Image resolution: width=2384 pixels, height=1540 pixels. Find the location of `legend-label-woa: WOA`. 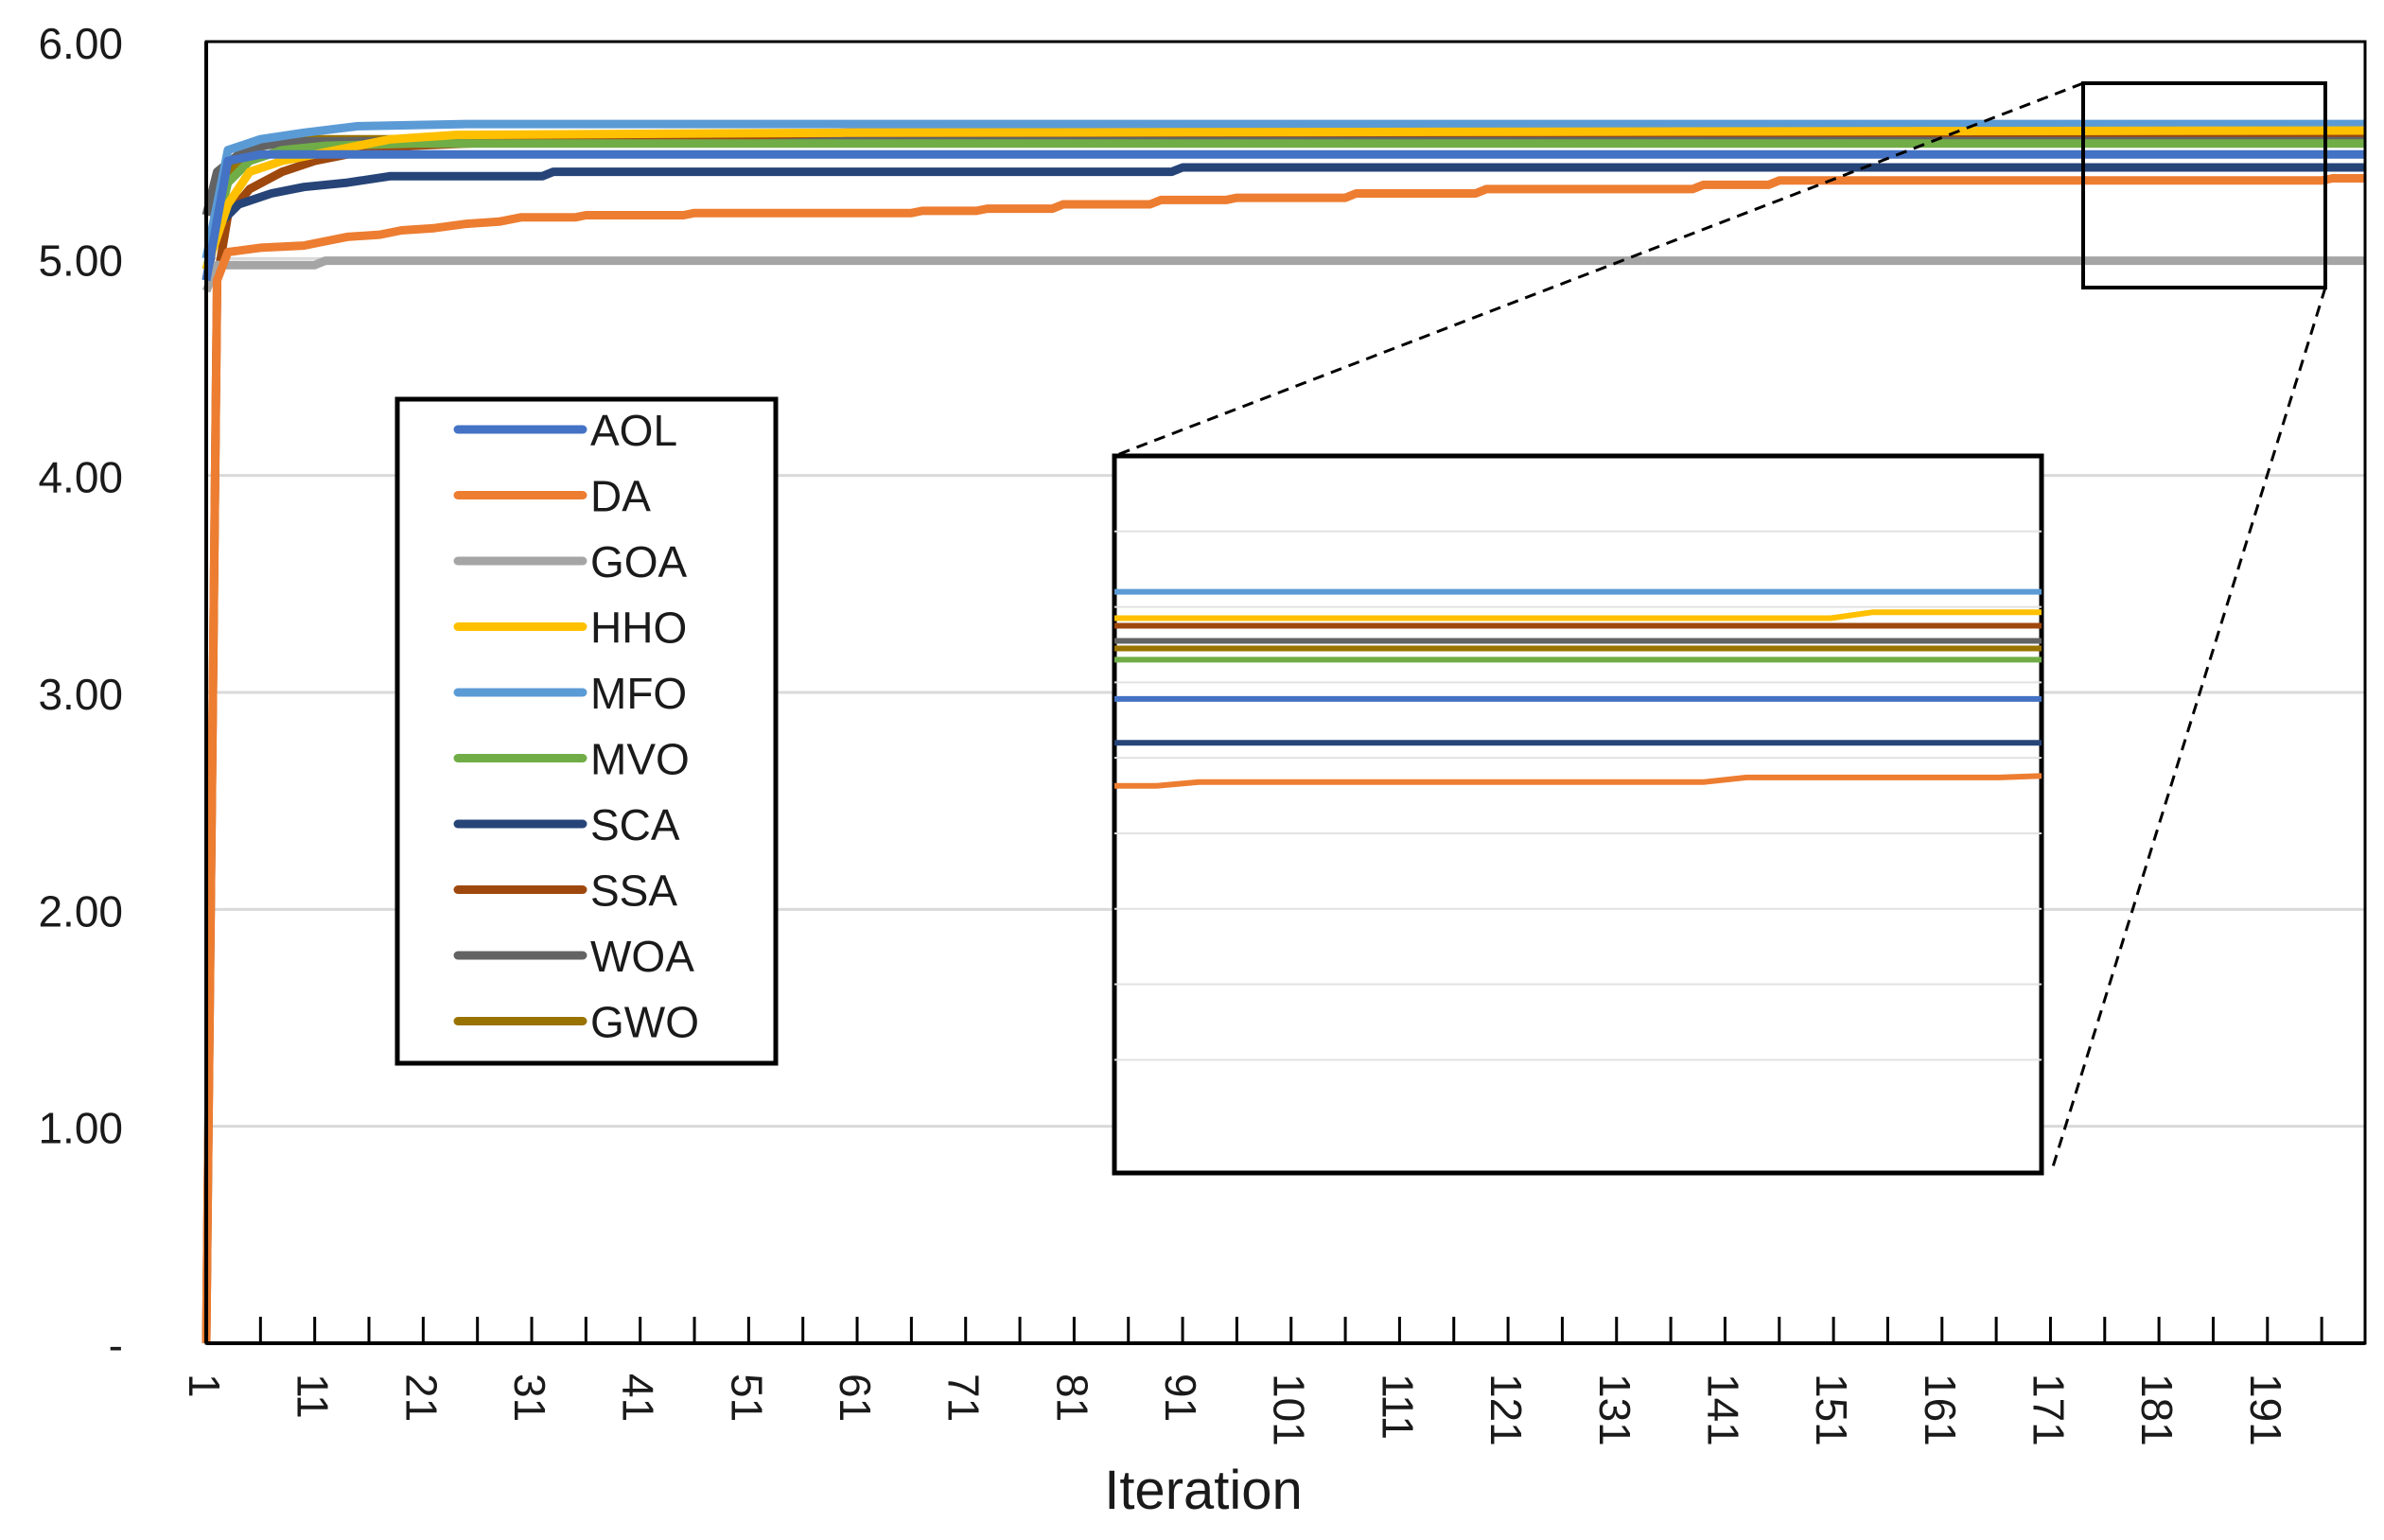

legend-label-woa: WOA is located at coordinates (642, 956).